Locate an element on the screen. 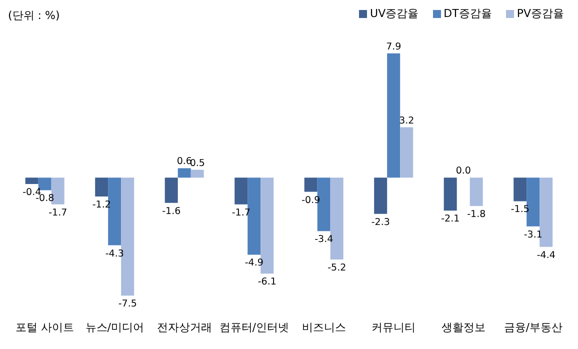 The height and width of the screenshot is (349, 578). x-tick-label: 컴퓨터/인터넷 is located at coordinates (254, 327).